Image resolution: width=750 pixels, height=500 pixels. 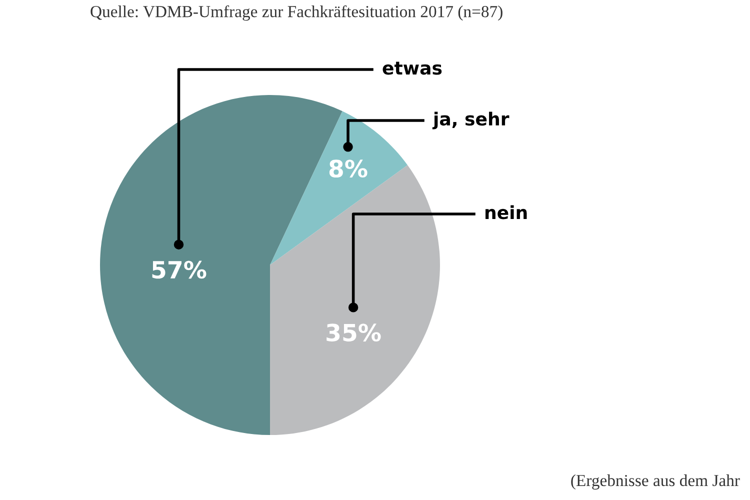 What do you see at coordinates (353, 333) in the screenshot?
I see `data-label: 35%` at bounding box center [353, 333].